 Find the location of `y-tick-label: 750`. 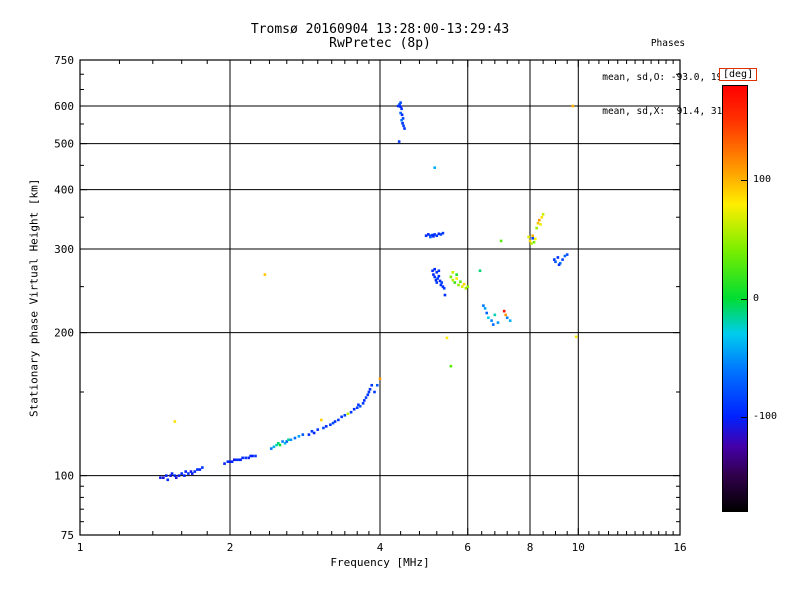

y-tick-label: 750 is located at coordinates (64, 60).